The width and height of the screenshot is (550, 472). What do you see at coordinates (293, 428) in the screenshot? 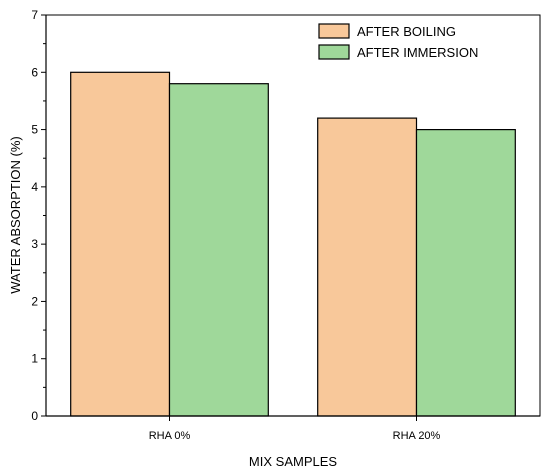
I see `x-axis: RHA 0% RHA 20%` at bounding box center [293, 428].